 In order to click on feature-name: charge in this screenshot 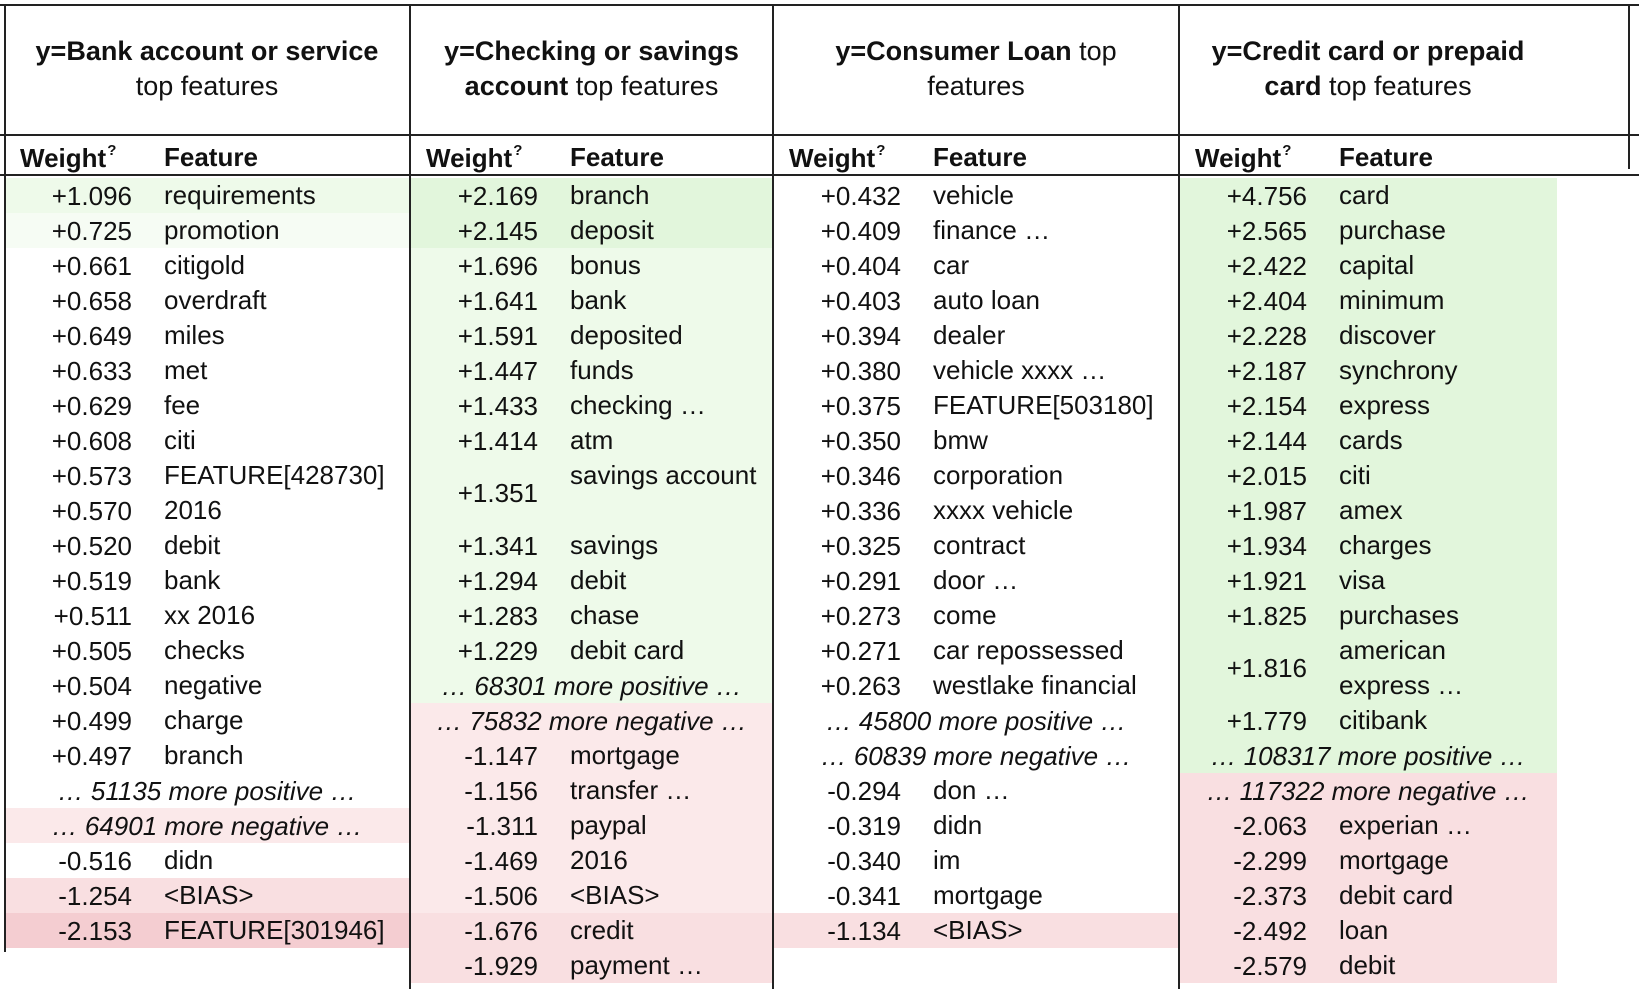, I will do `click(204, 720)`.